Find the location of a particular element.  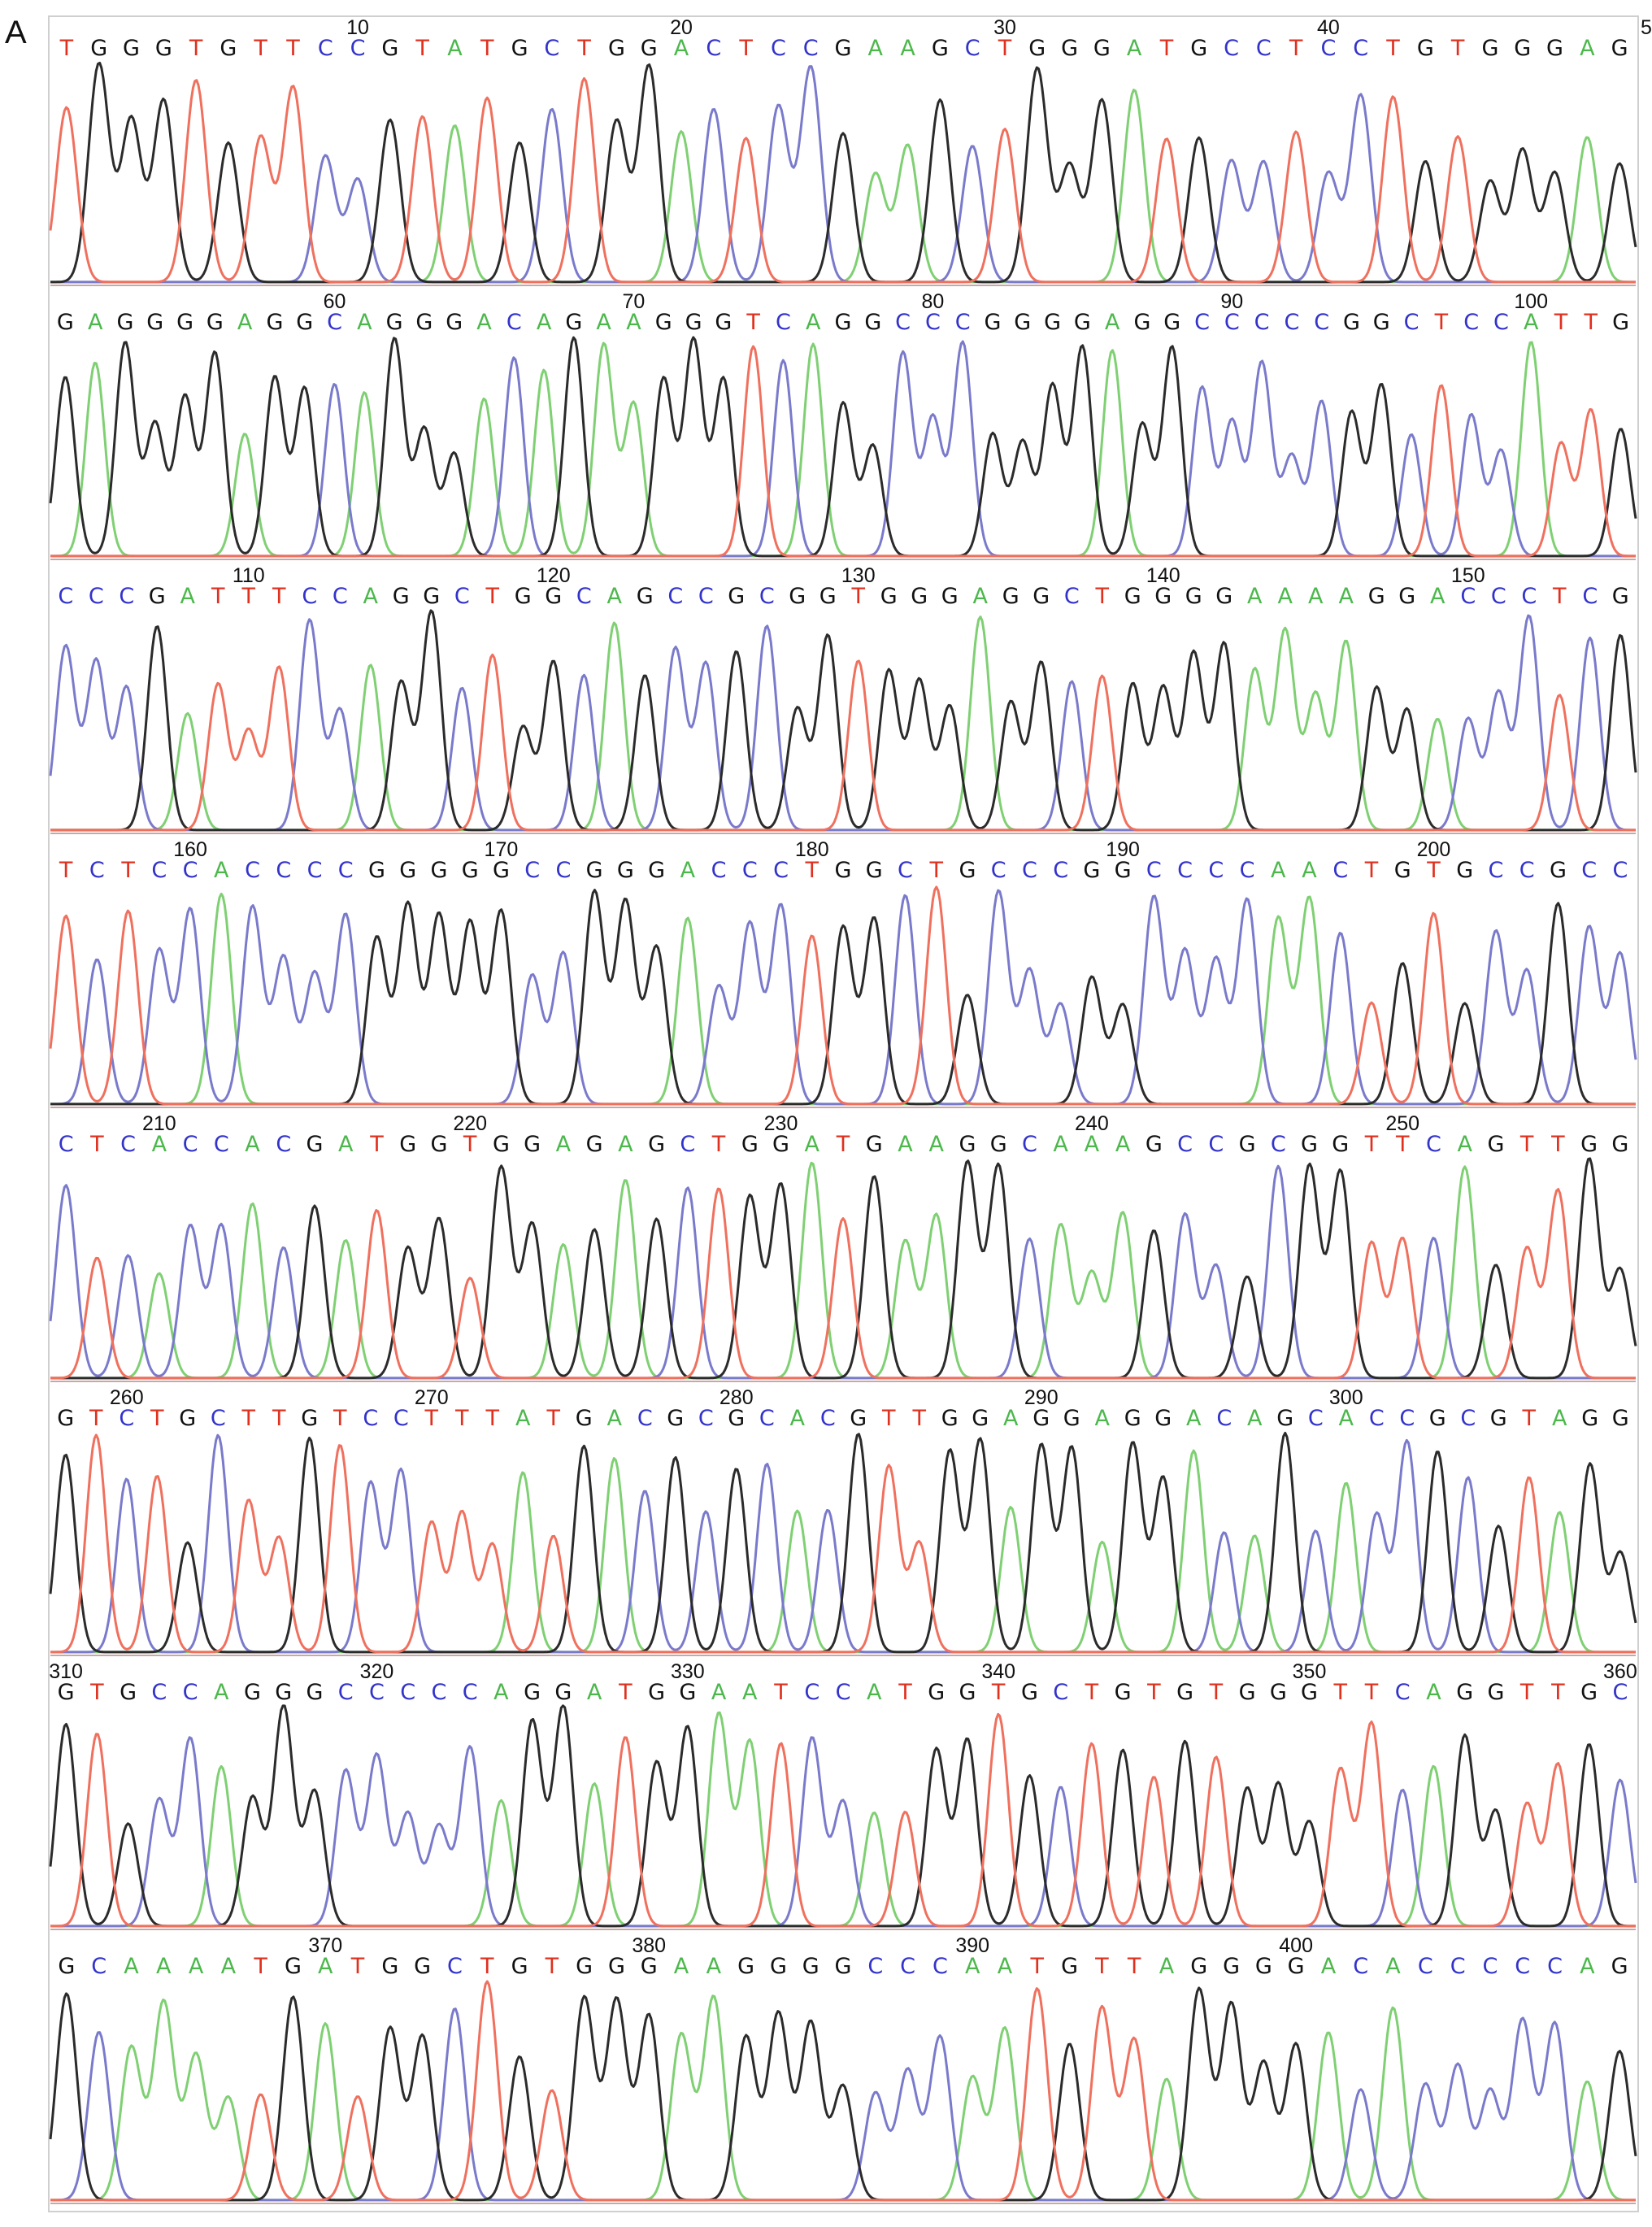

position-label: 30 is located at coordinates (1004, 27).